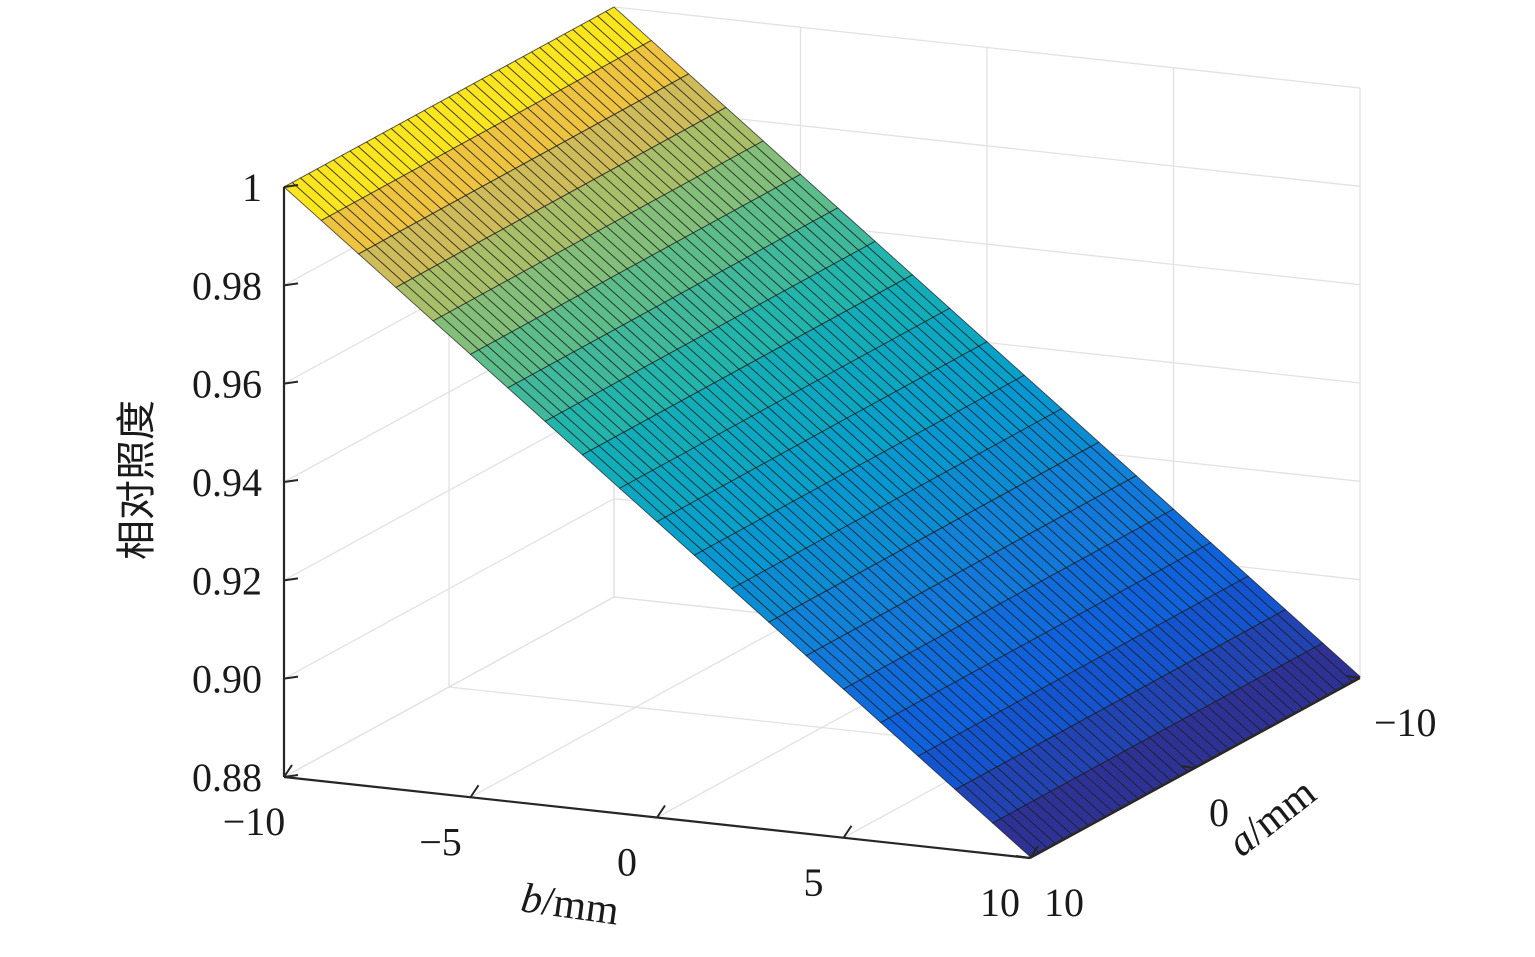  What do you see at coordinates (254, 821) in the screenshot?
I see `x-tick-label: −10` at bounding box center [254, 821].